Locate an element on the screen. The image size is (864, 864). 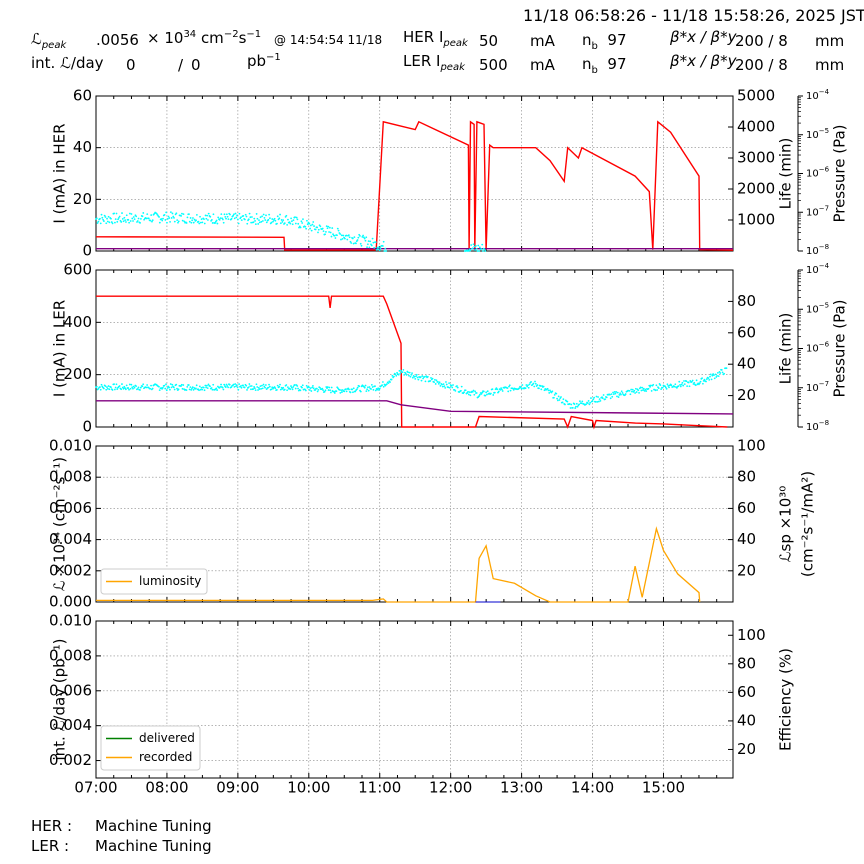
her-peak-value: 50 is located at coordinates (489, 41).